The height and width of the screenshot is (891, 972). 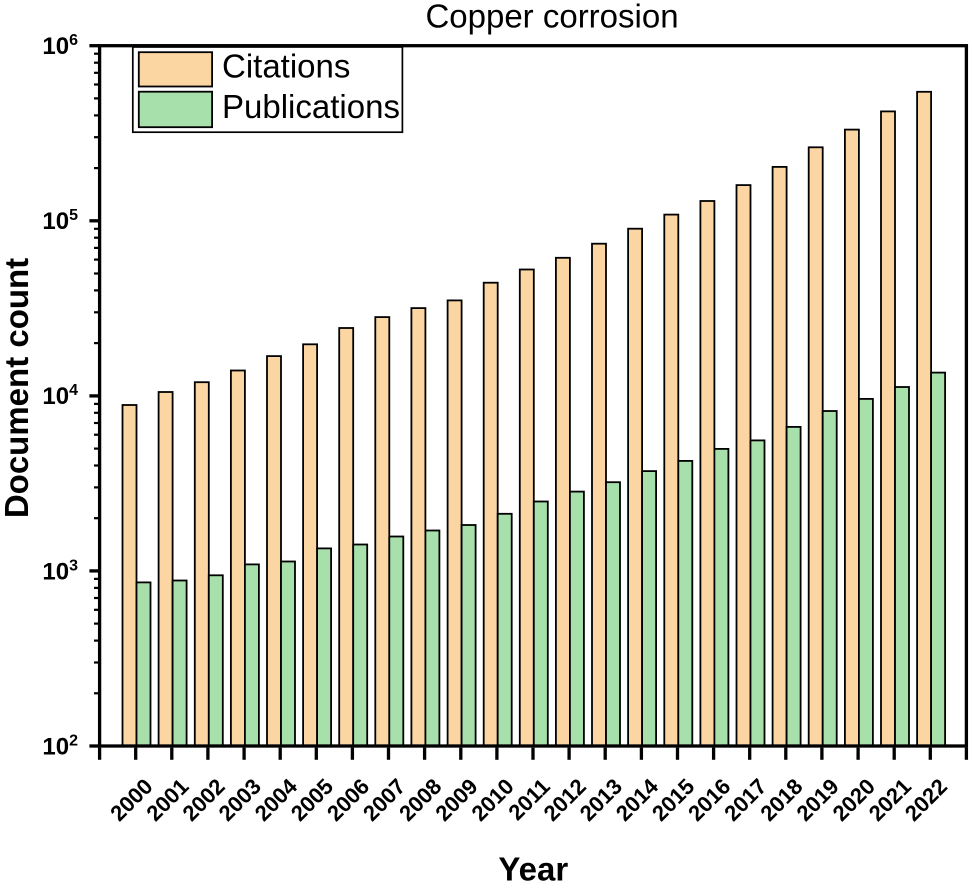 I want to click on svg-text: Copper corrosion, so click(x=551, y=17).